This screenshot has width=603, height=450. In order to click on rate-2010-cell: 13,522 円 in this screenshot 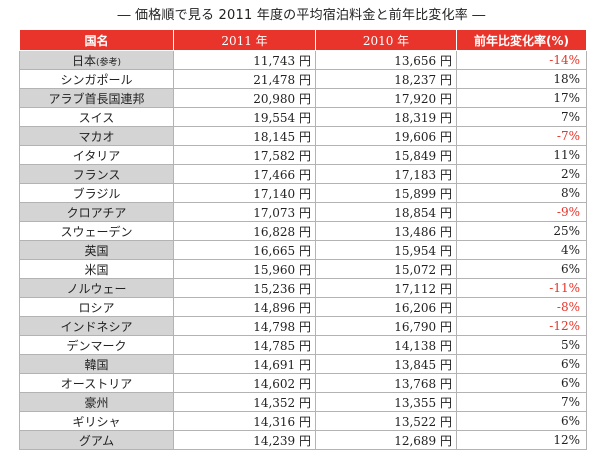, I will do `click(386, 421)`.